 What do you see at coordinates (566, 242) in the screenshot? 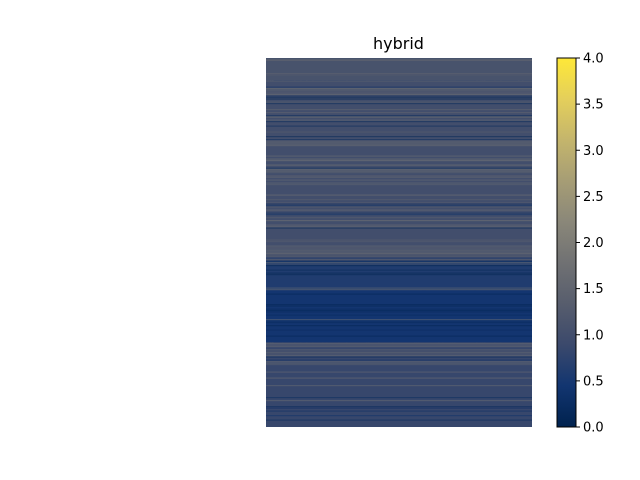
I see `colorbar-gradient` at bounding box center [566, 242].